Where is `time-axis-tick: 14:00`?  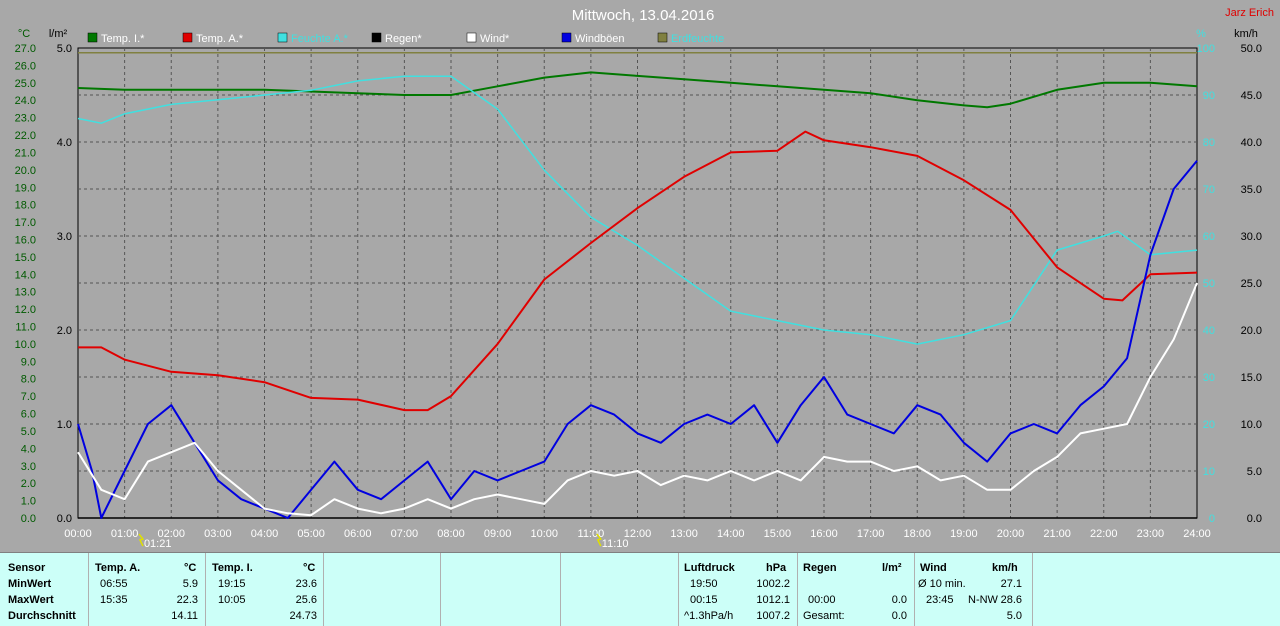 time-axis-tick: 14:00 is located at coordinates (731, 534).